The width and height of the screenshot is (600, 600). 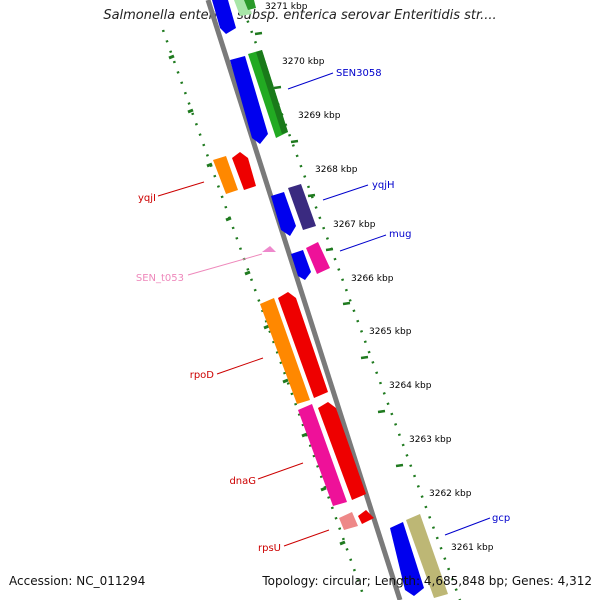 I want to click on gene-label-dnaG: dnaG, so click(x=242, y=481).